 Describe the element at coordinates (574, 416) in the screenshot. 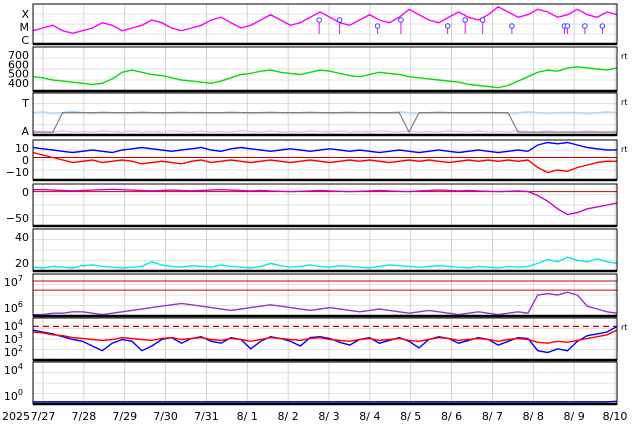

I see `x-tick-label: 8/ 9` at that location.